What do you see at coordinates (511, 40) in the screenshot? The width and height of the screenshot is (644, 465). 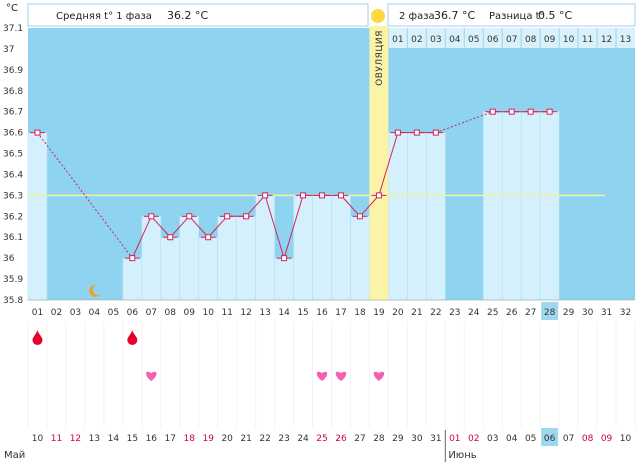 I see `phase2-day-label: 07` at bounding box center [511, 40].